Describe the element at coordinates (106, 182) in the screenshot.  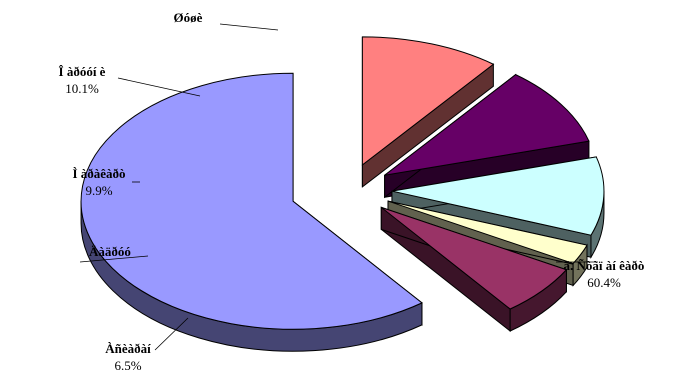
I see `slice-label-3: Ì àðàêàðò 9.9%` at that location.